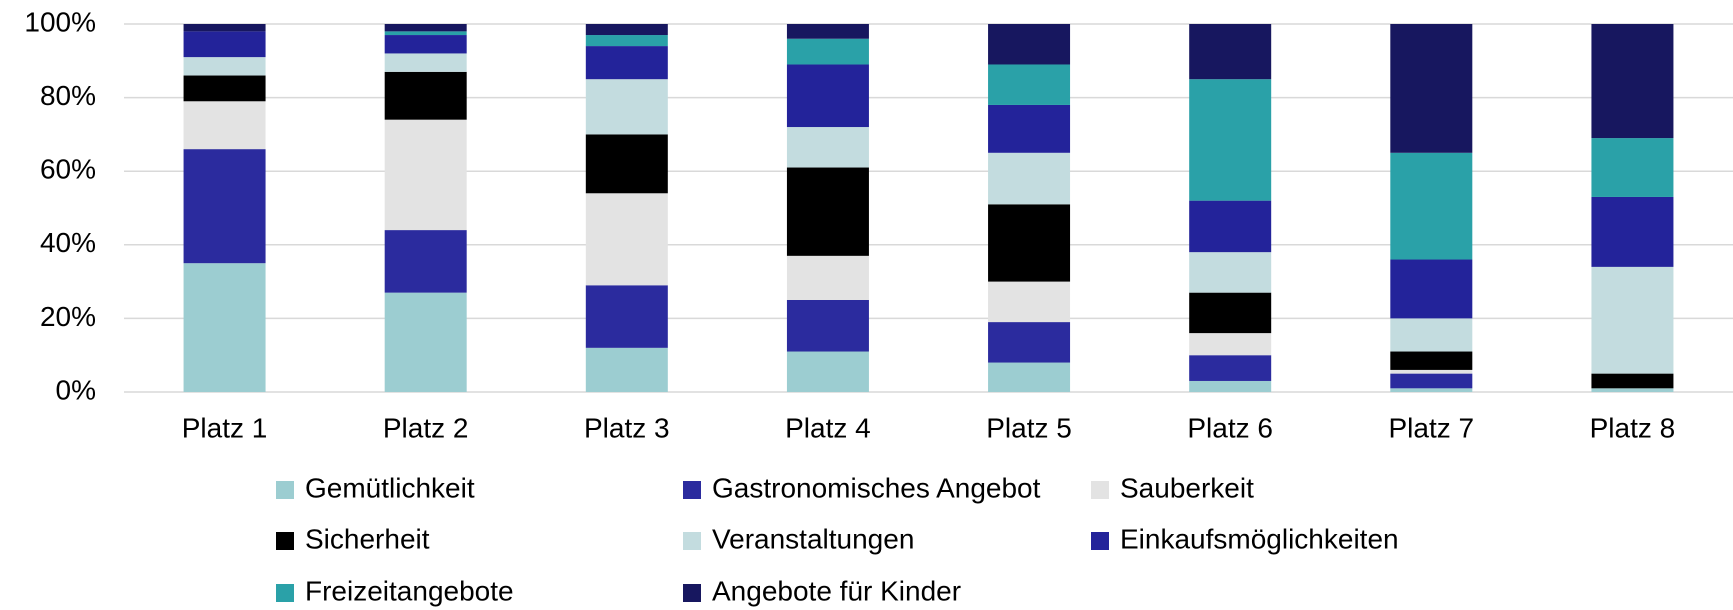  Describe the element at coordinates (1187, 487) in the screenshot. I see `legend-label: Sauberkeit` at that location.